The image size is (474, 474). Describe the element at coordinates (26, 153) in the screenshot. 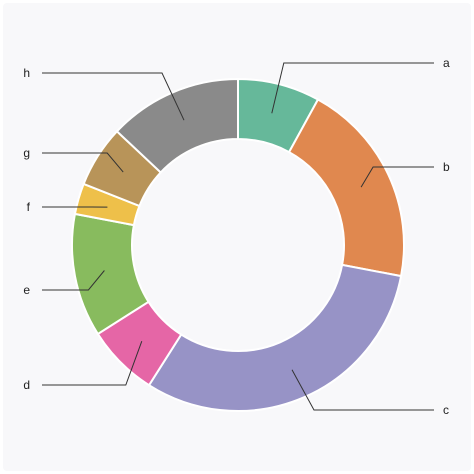

I see `slice-label-g: g` at that location.